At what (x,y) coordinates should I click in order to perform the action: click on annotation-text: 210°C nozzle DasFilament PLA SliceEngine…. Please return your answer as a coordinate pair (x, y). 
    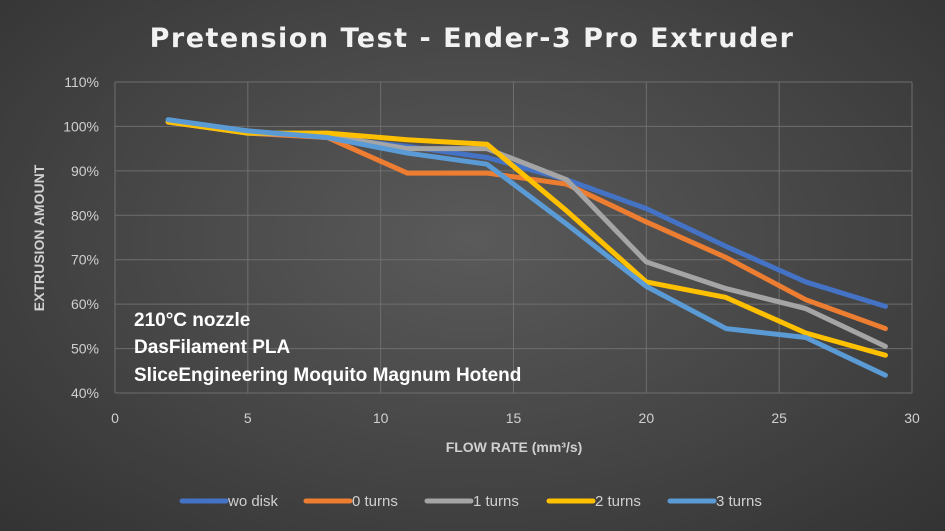
    Looking at the image, I should click on (327, 348).